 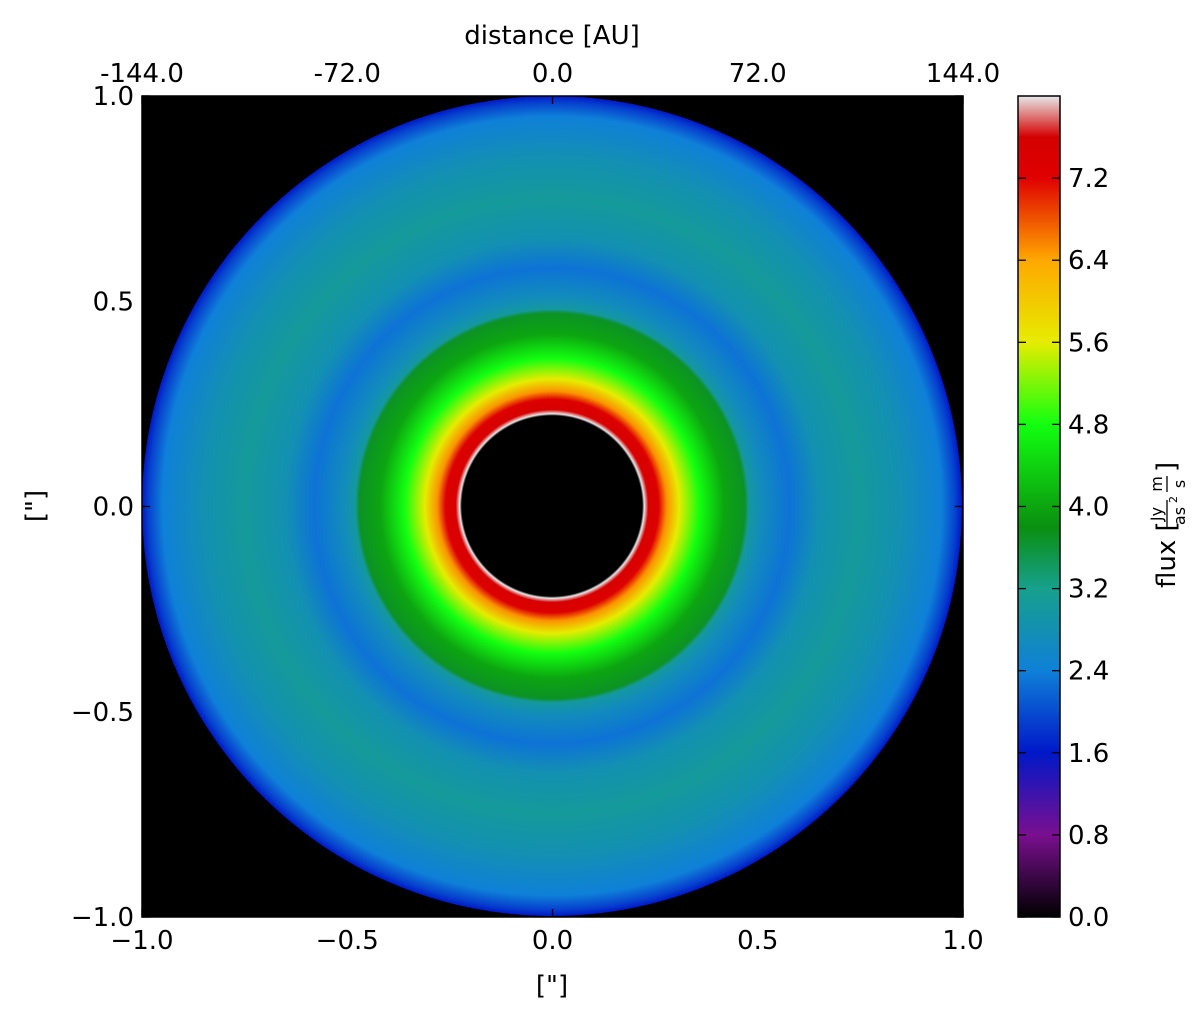 What do you see at coordinates (1088, 590) in the screenshot?
I see `colorbar-tick-label: 3.2` at bounding box center [1088, 590].